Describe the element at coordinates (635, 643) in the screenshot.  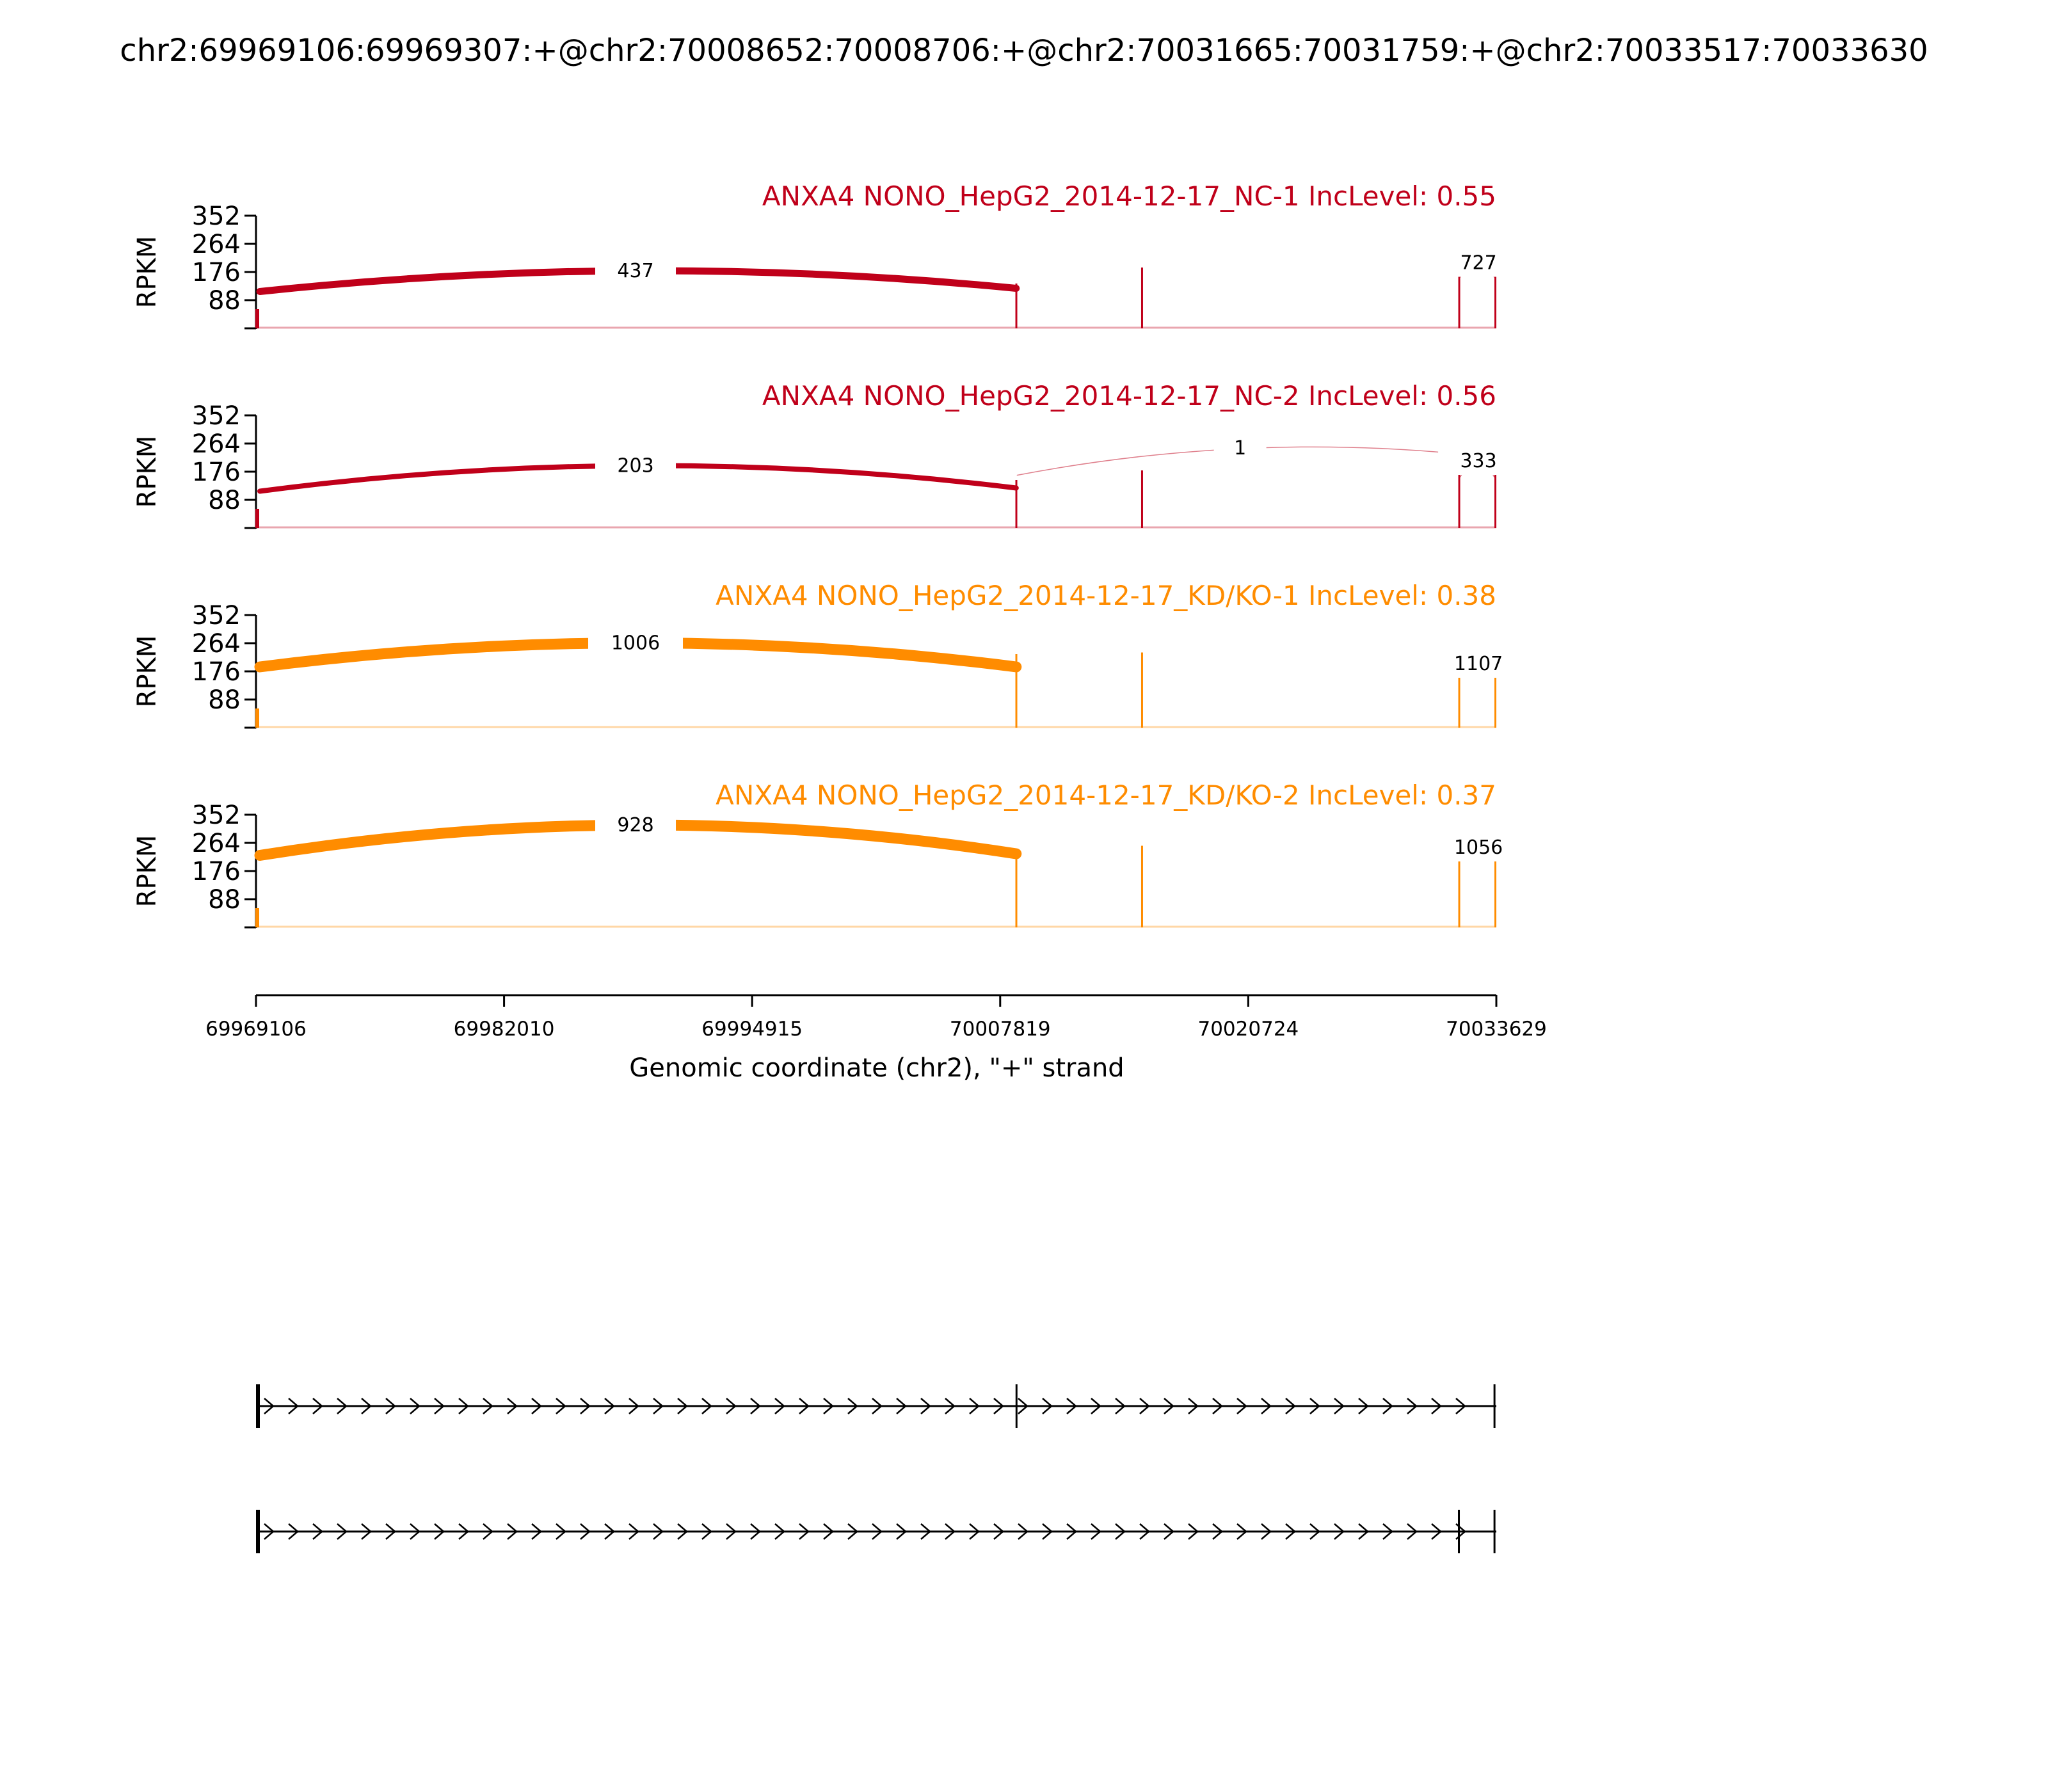
I see `junction-count-label: 1006` at that location.